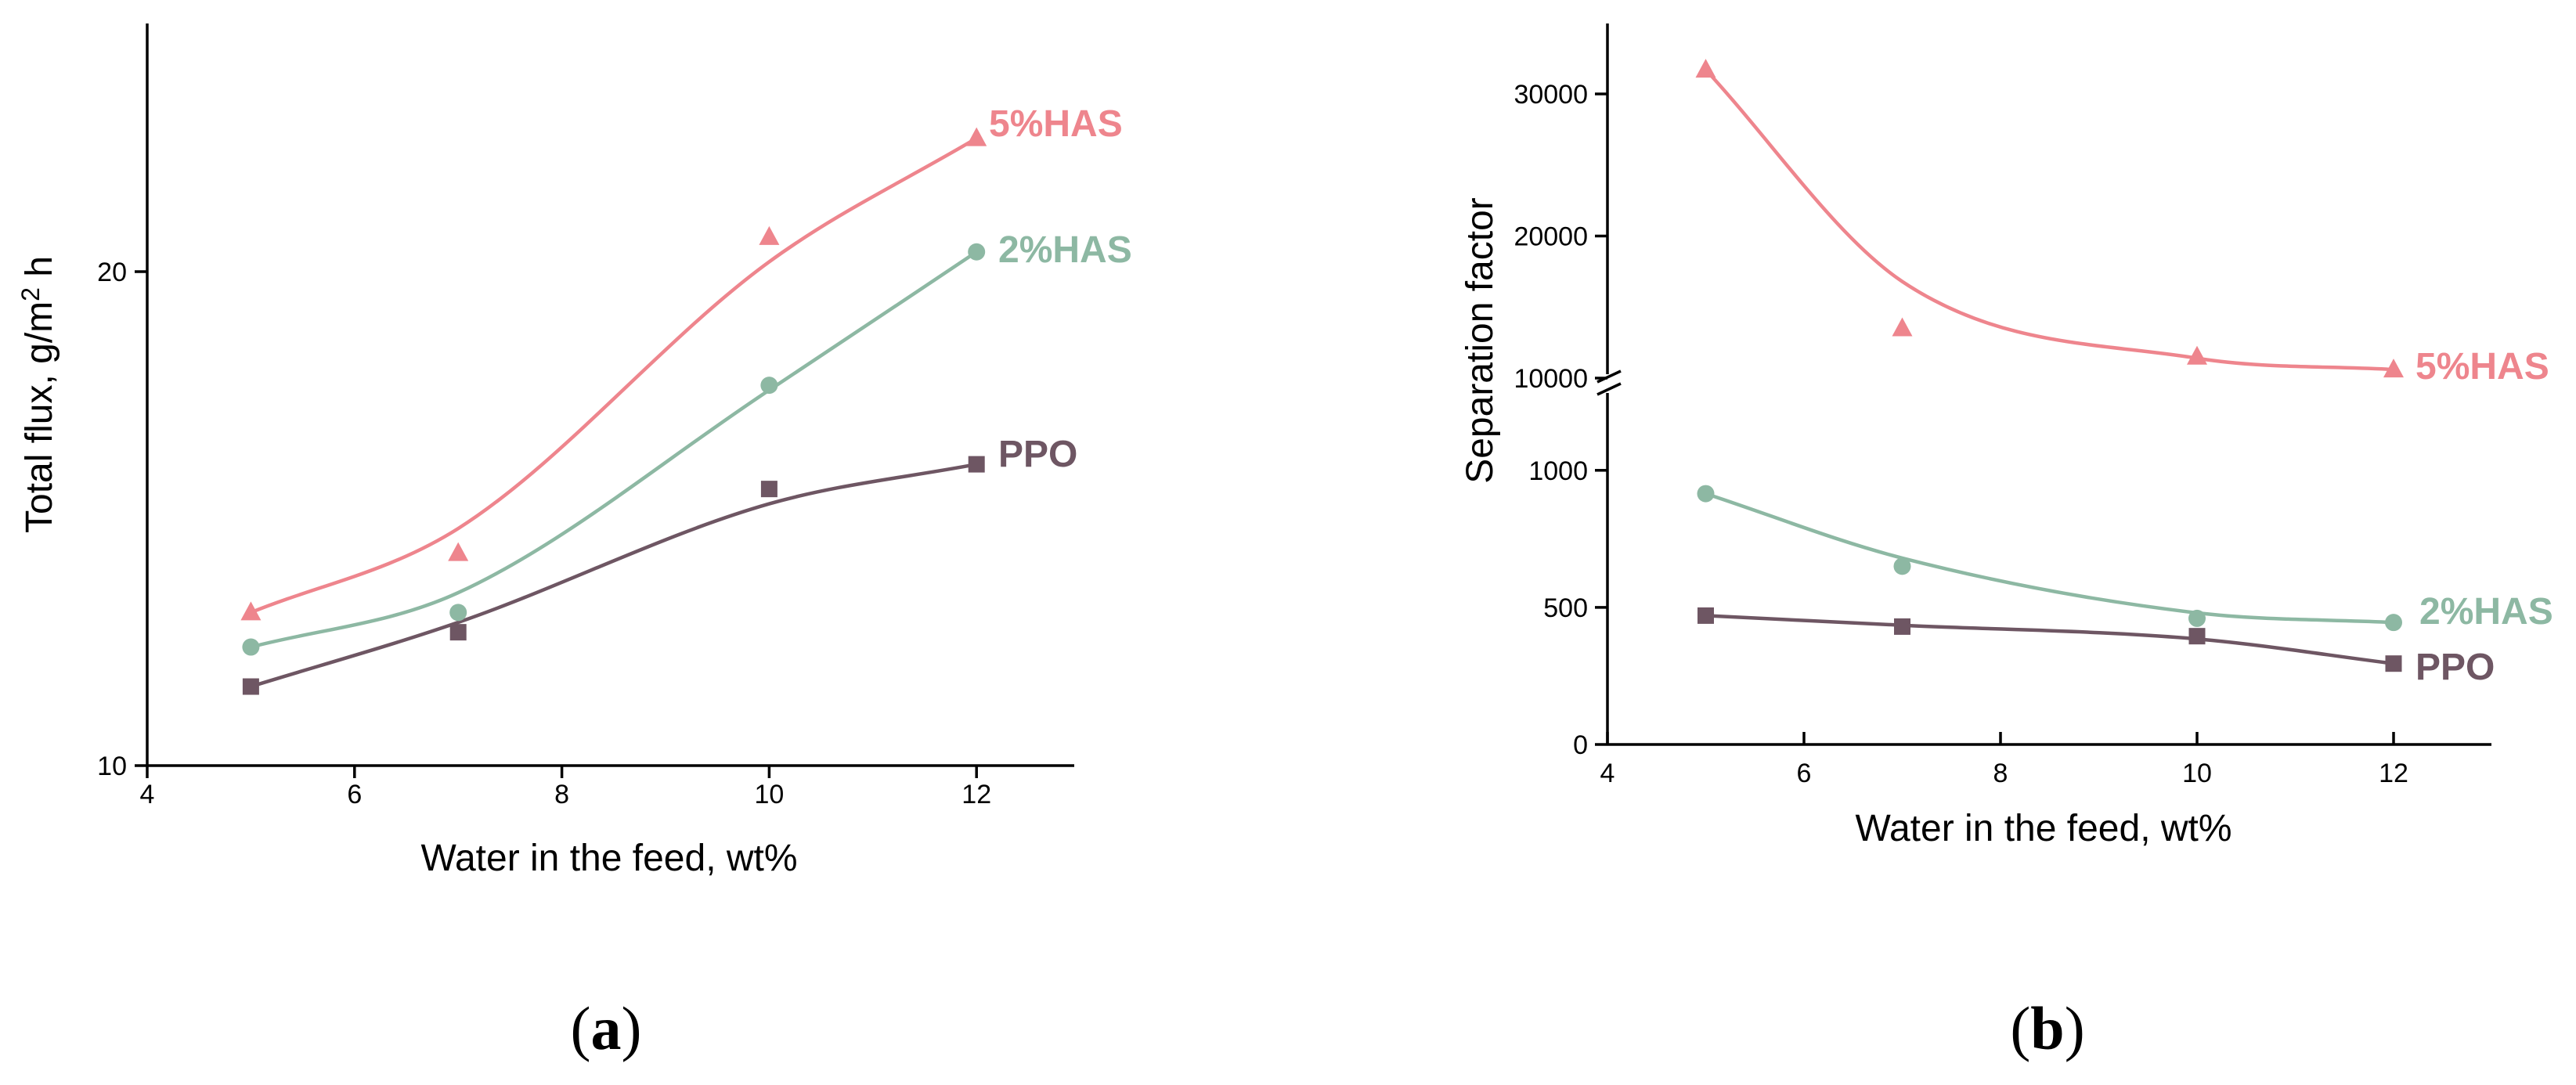 The image size is (2576, 1085). What do you see at coordinates (2486, 612) in the screenshot?
I see `series-label-2-has-b: 2%HAS` at bounding box center [2486, 612].